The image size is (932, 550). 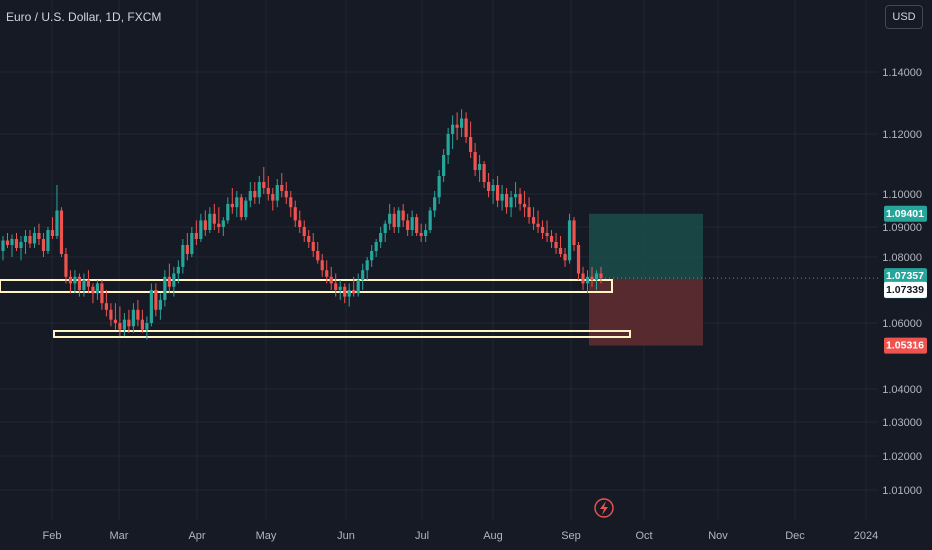 I want to click on time-tick-label: May, so click(x=266, y=536).